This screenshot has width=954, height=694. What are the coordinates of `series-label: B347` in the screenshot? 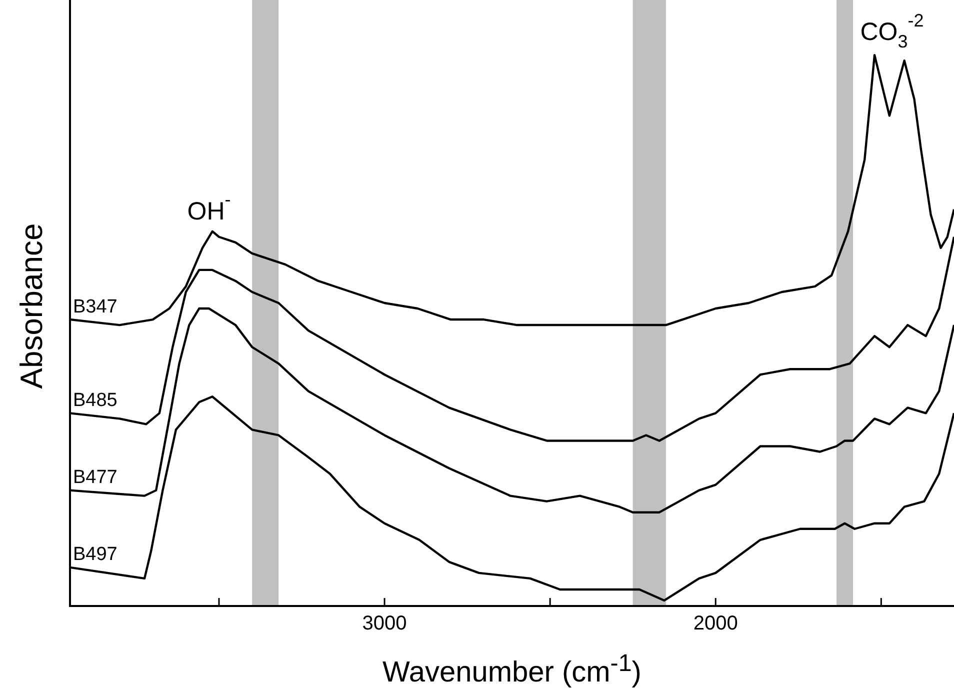 It's located at (95, 307).